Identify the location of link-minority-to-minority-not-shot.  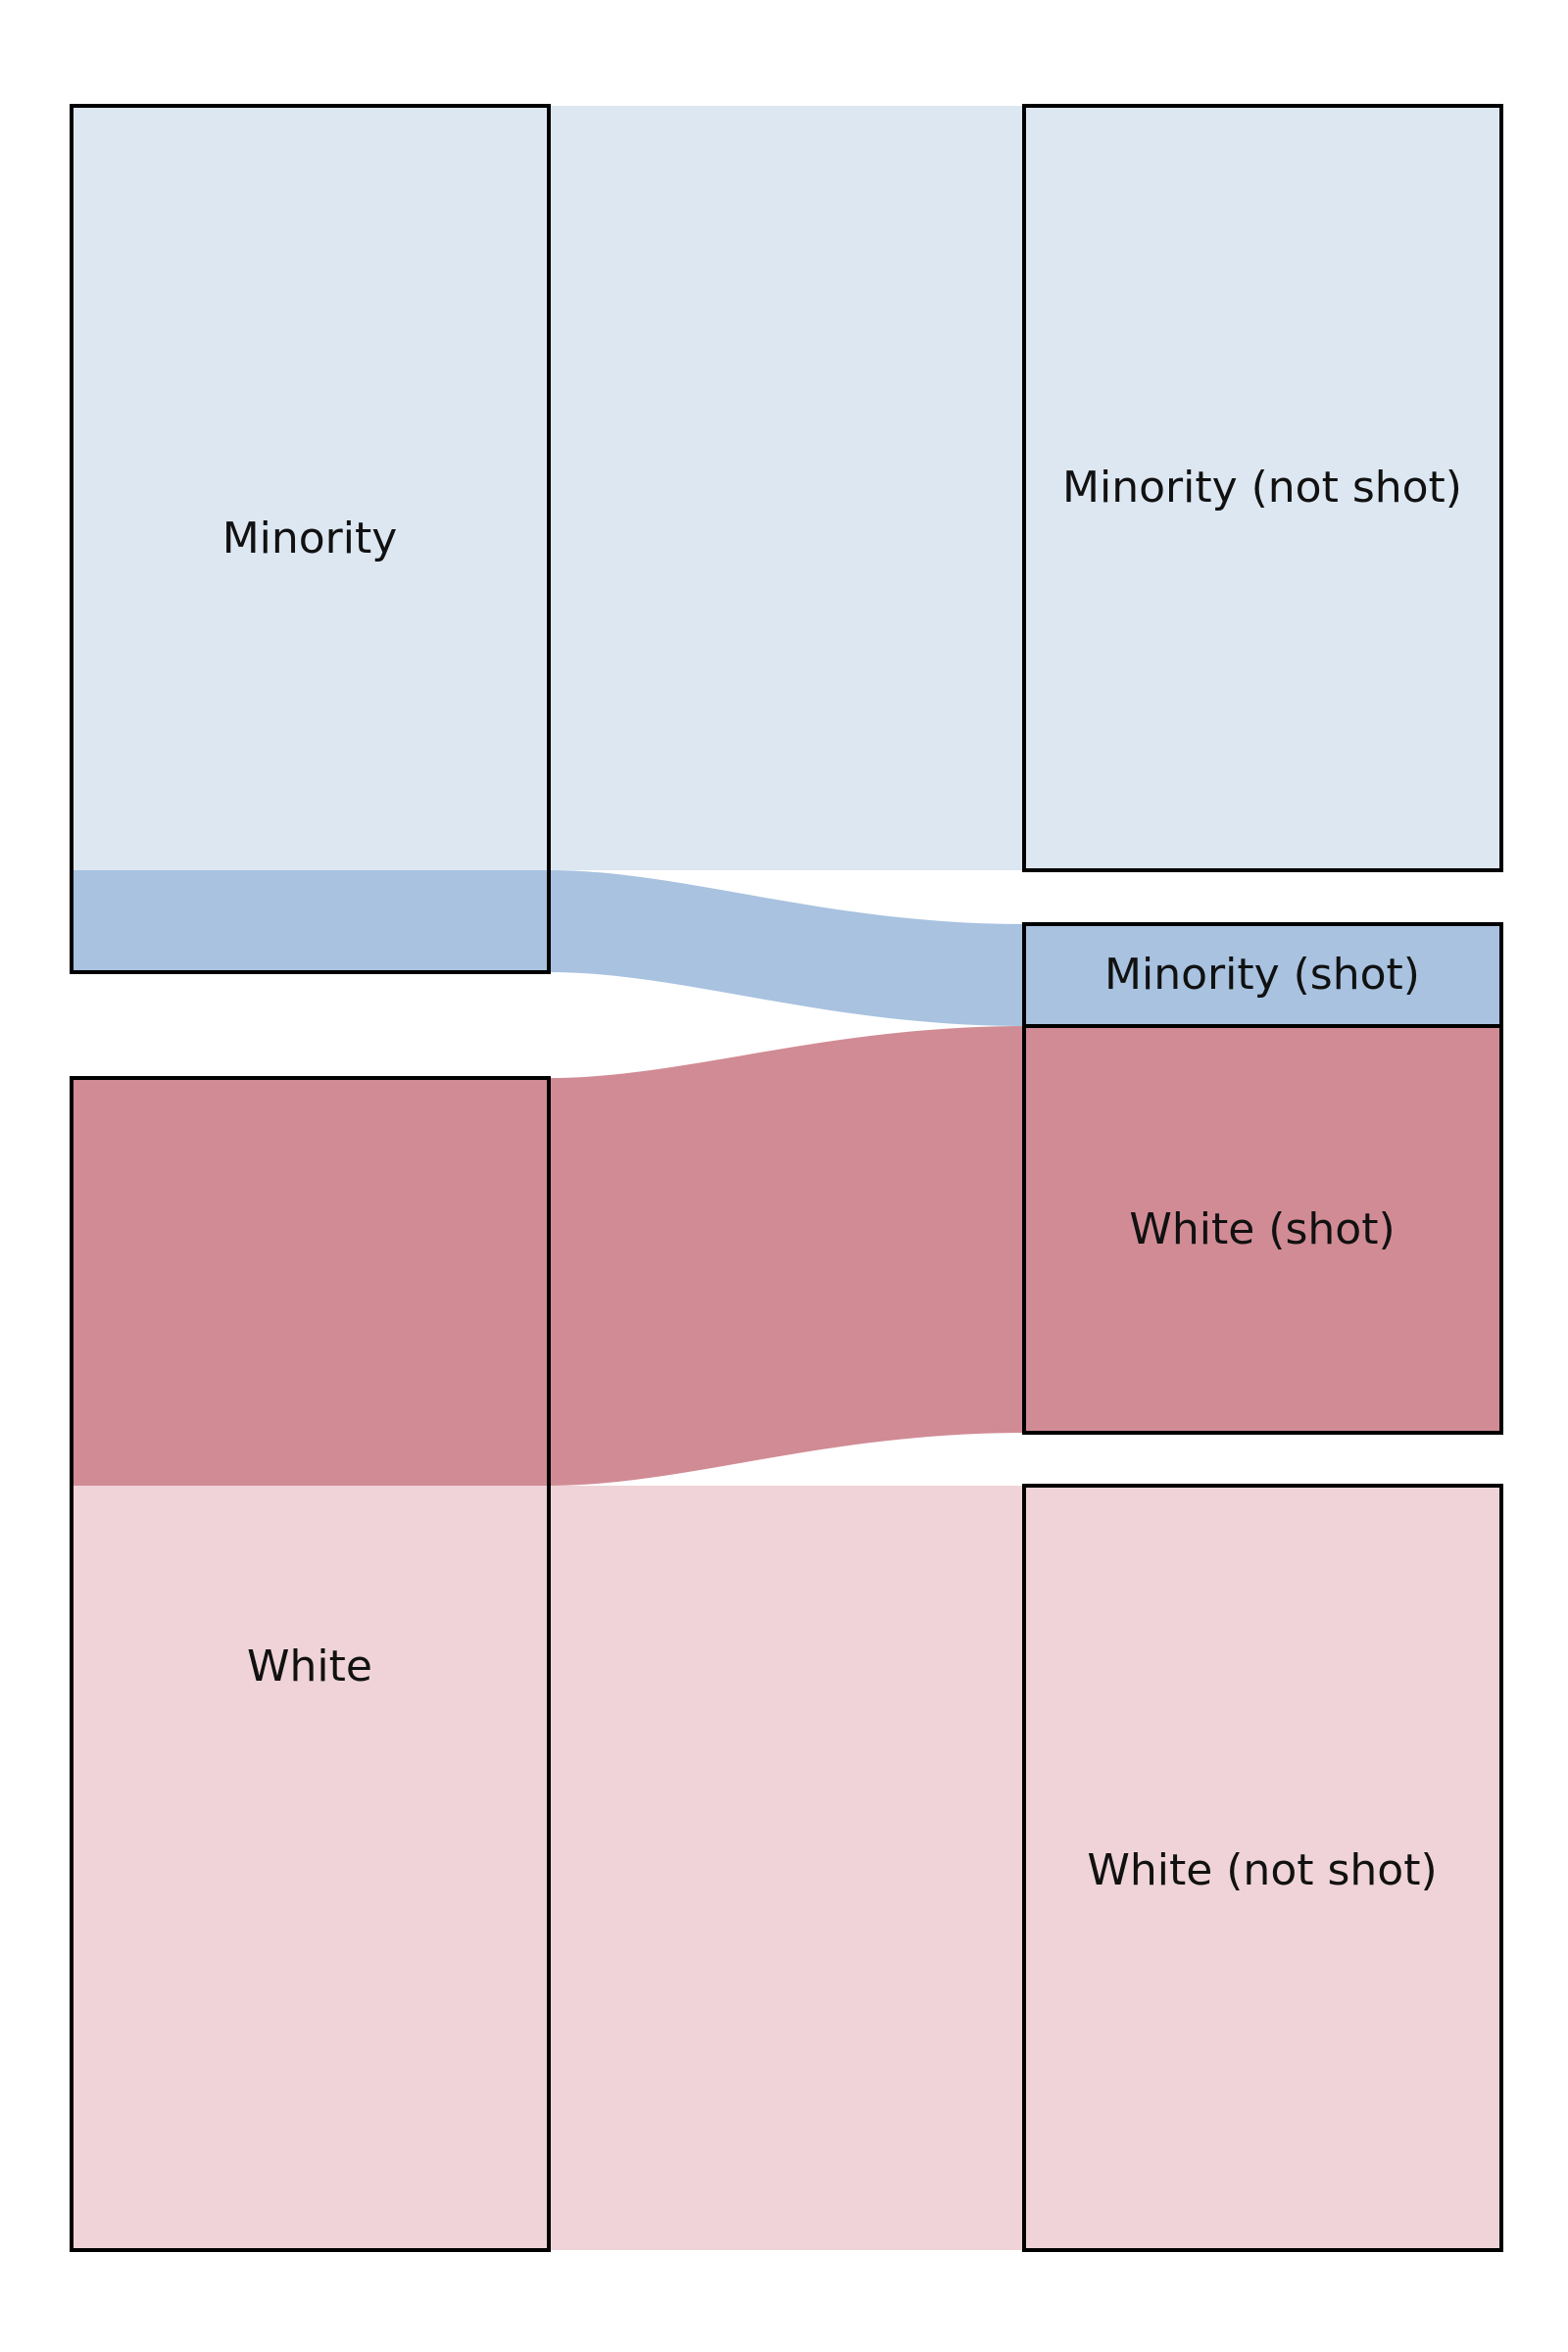
(786, 488).